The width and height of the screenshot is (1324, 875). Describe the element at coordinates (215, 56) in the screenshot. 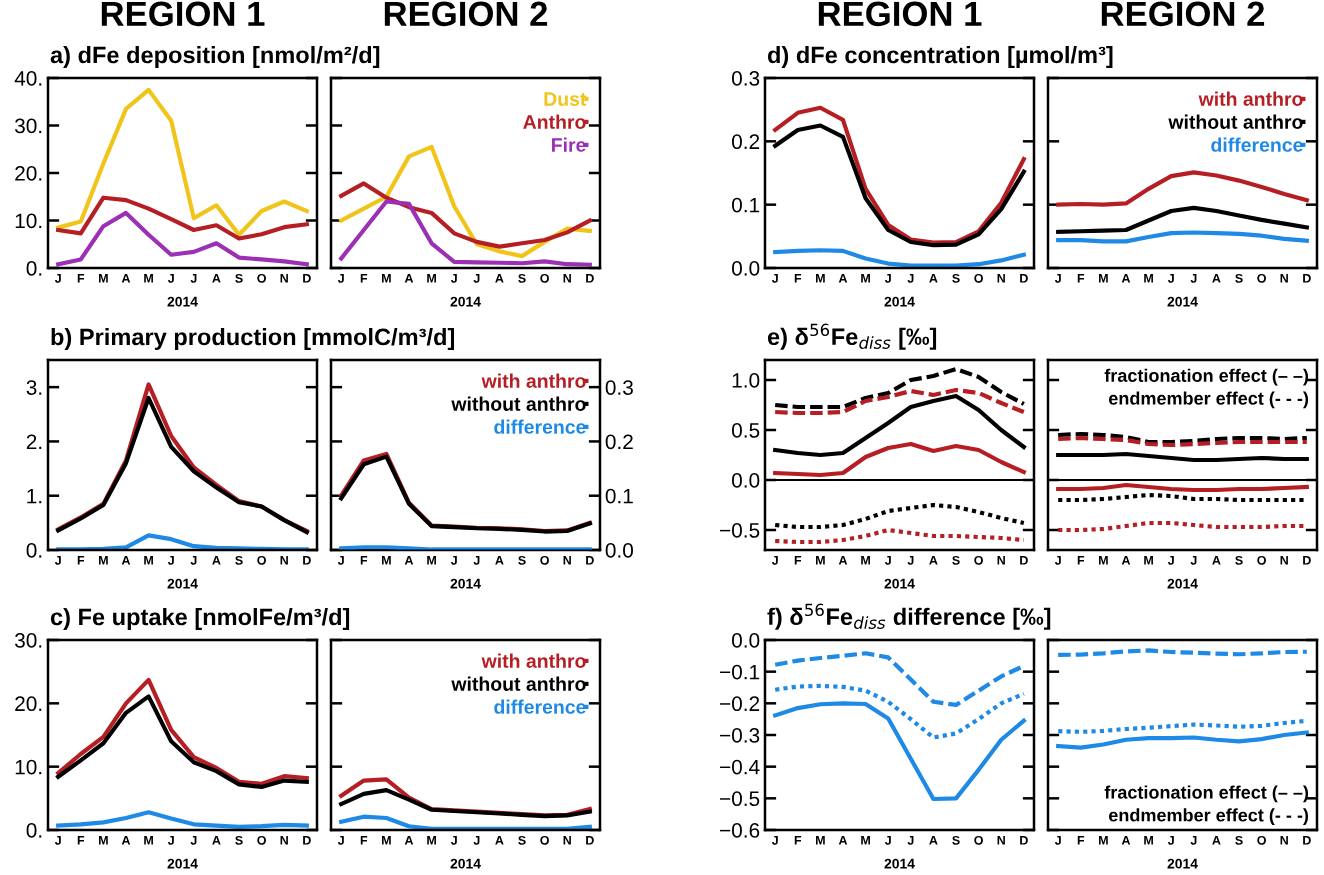

I see `chart-title: a) dFe deposition [nmol/m²/d]` at that location.